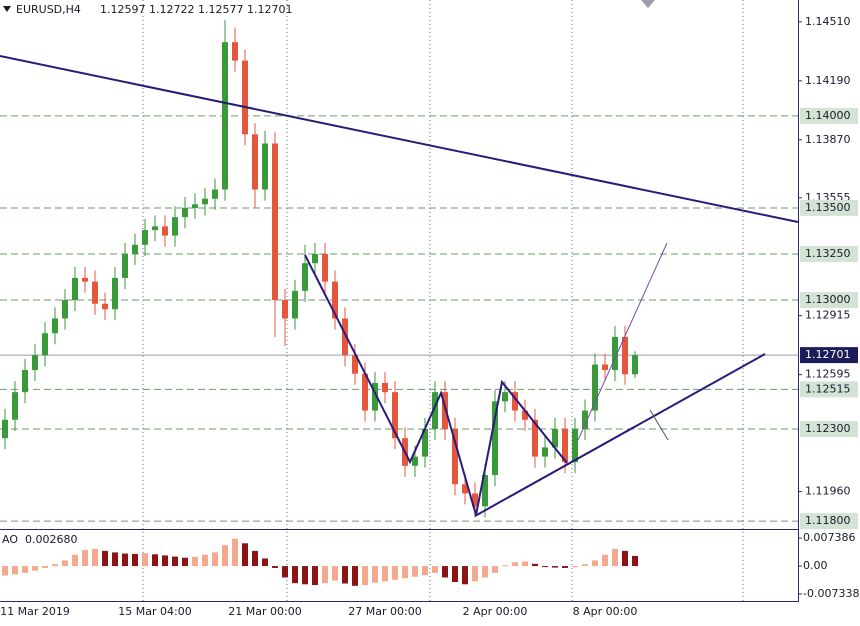 The height and width of the screenshot is (626, 860). Describe the element at coordinates (829, 537) in the screenshot. I see `ao-tick-label: 0.007386` at that location.